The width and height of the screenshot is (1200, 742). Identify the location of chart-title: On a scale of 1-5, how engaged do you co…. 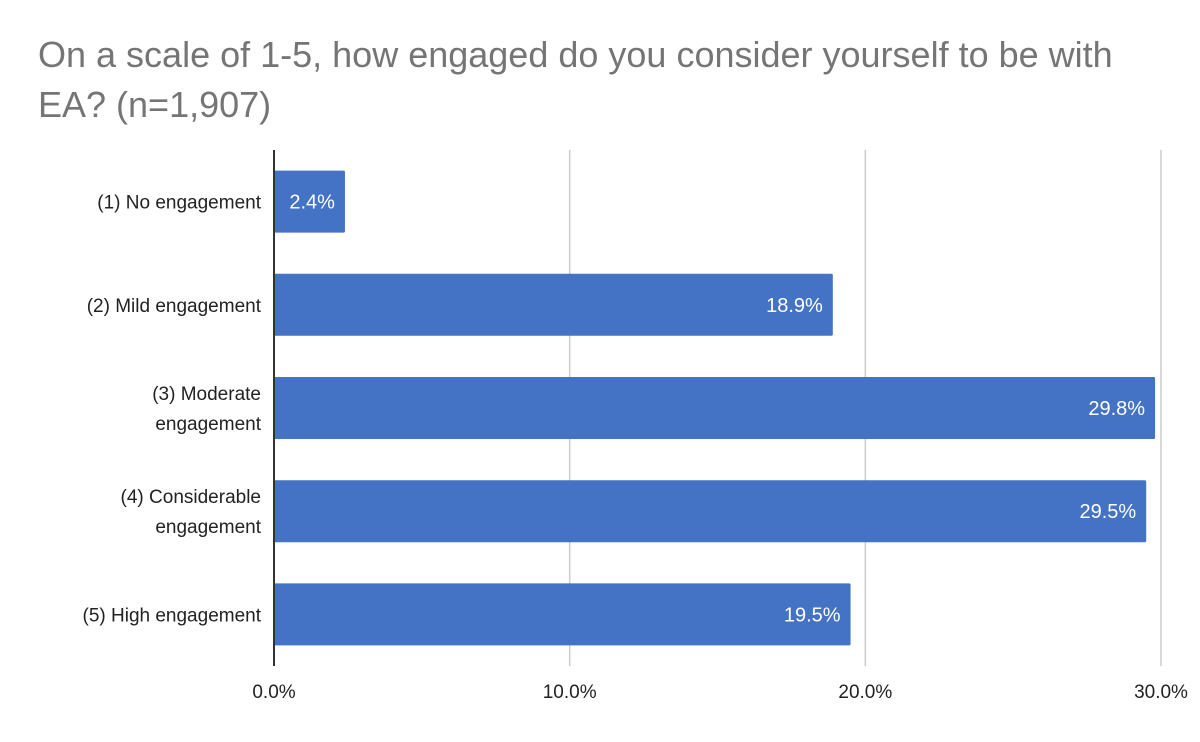
(575, 79).